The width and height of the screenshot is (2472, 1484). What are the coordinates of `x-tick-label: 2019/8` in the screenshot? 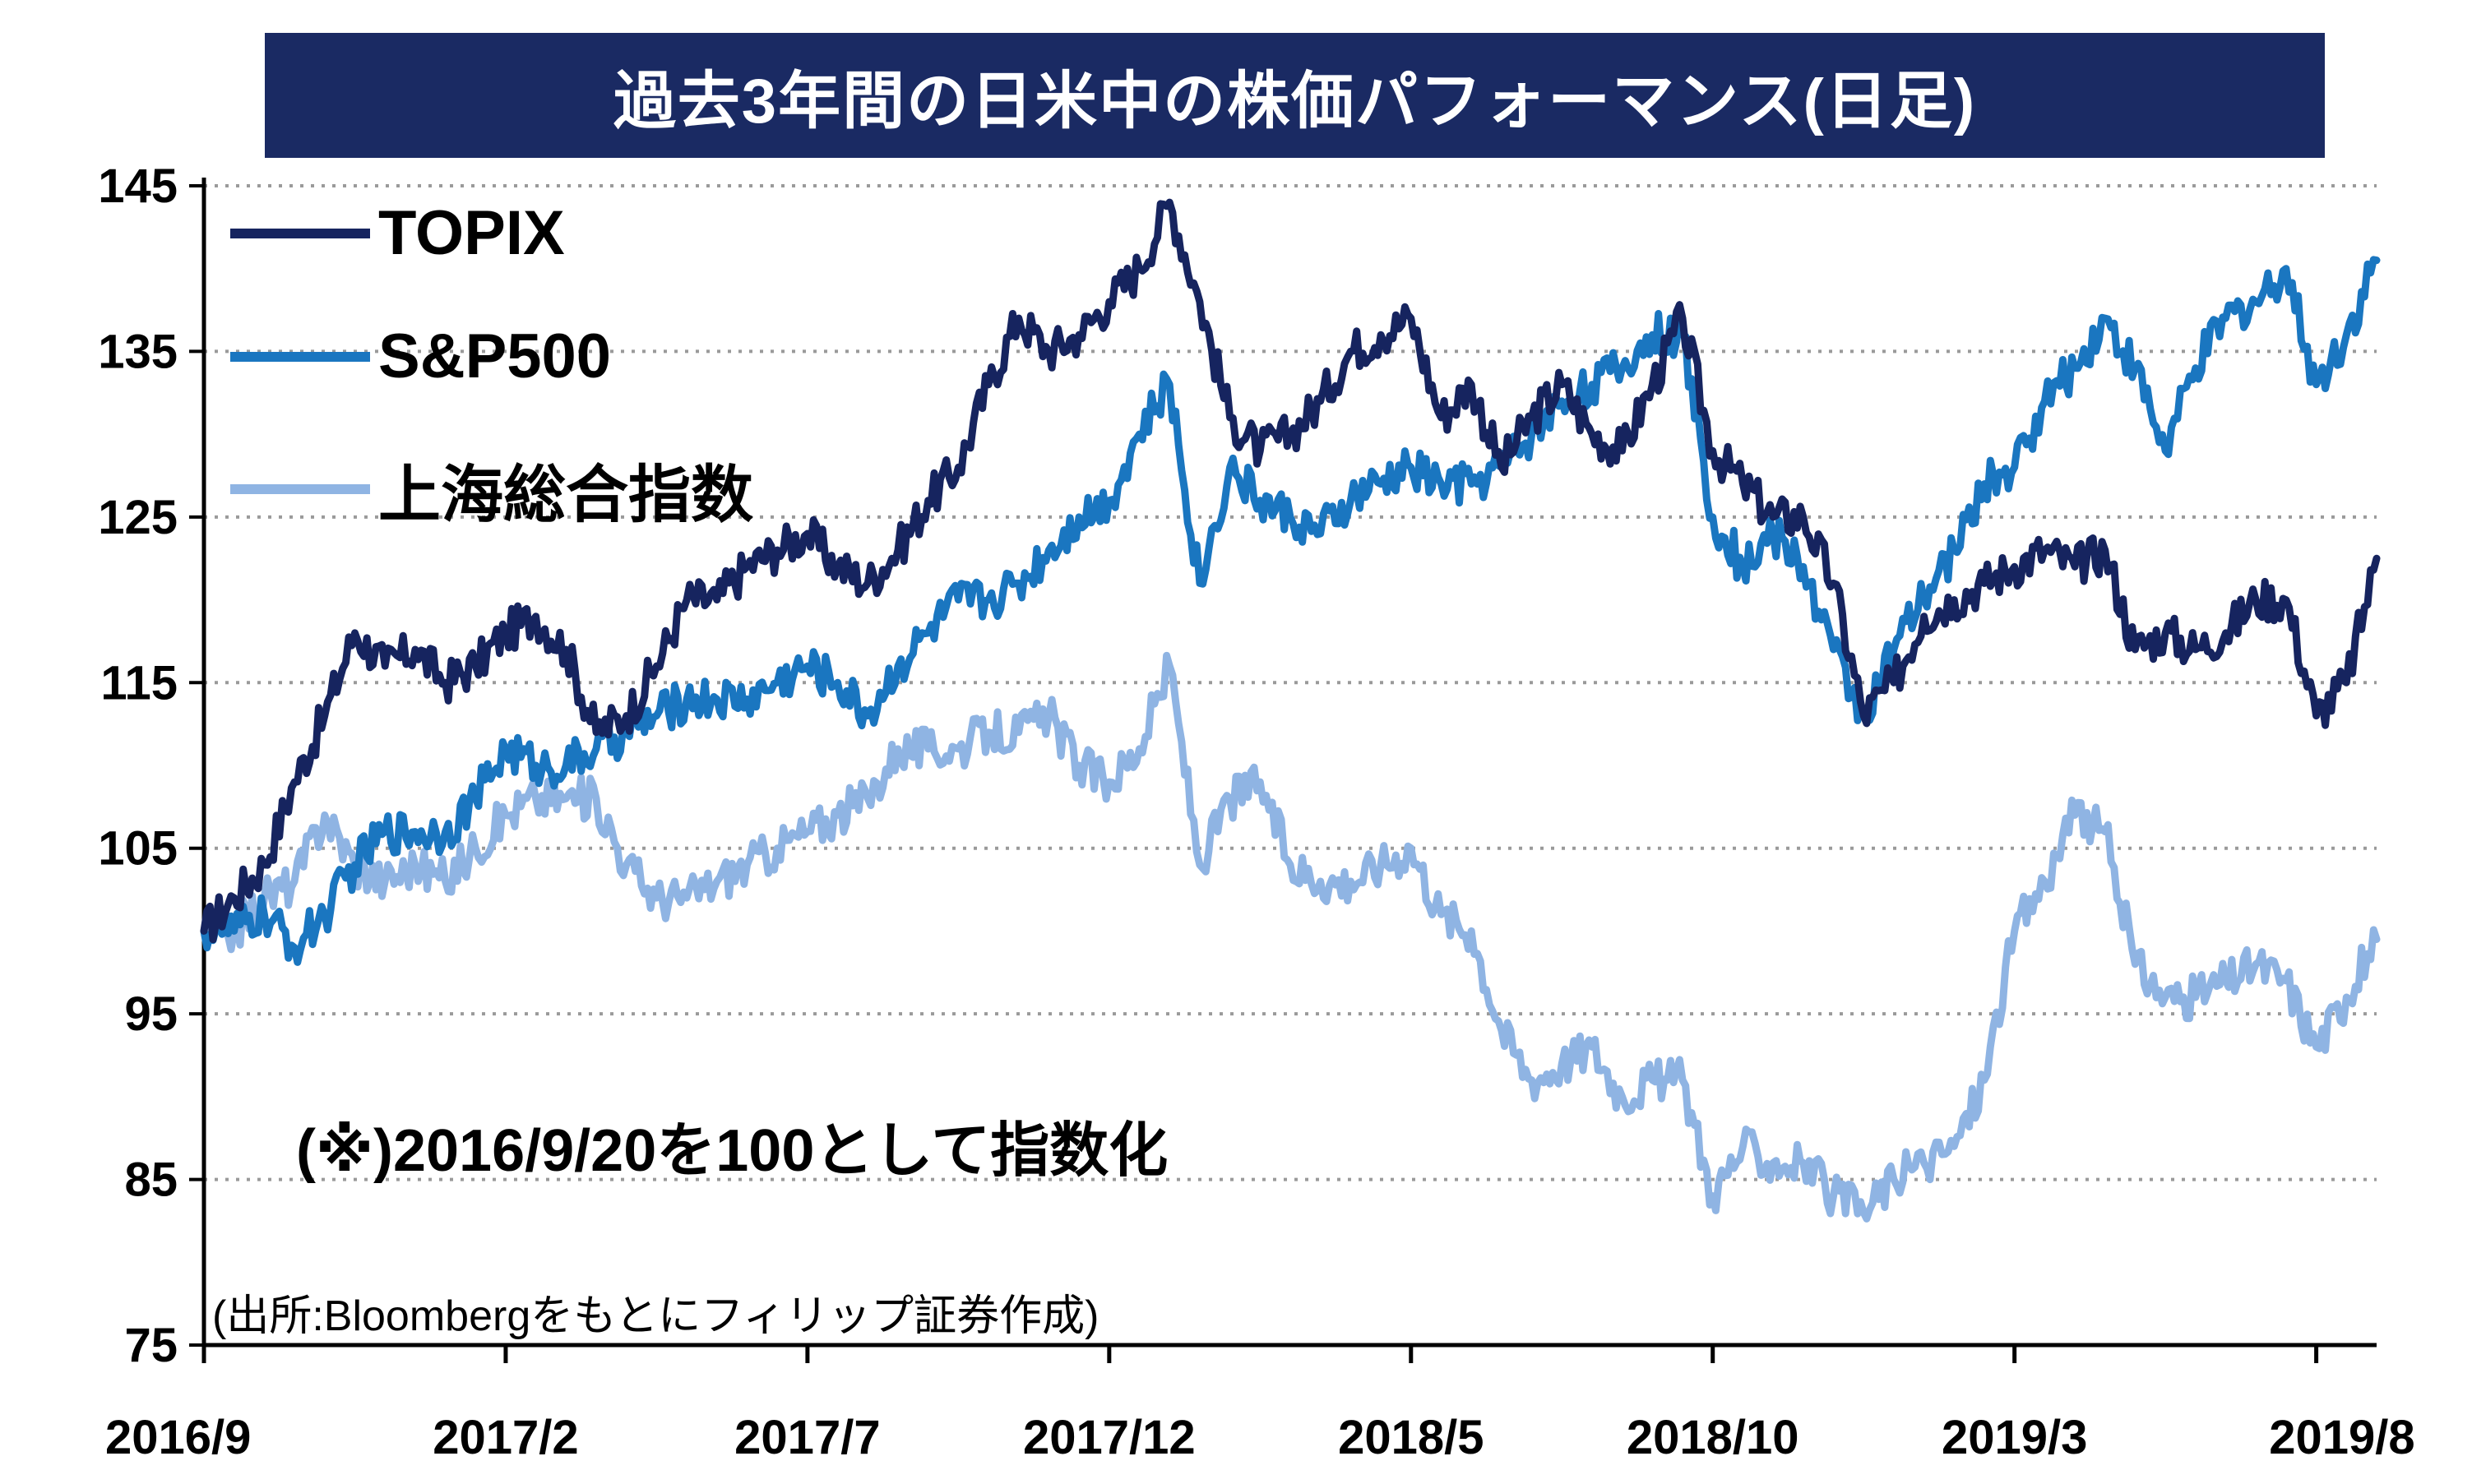 It's located at (2341, 1438).